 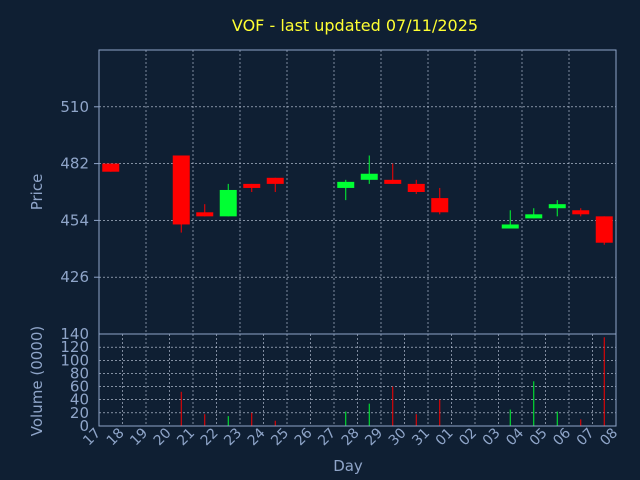 I want to click on candles, so click(x=357, y=200).